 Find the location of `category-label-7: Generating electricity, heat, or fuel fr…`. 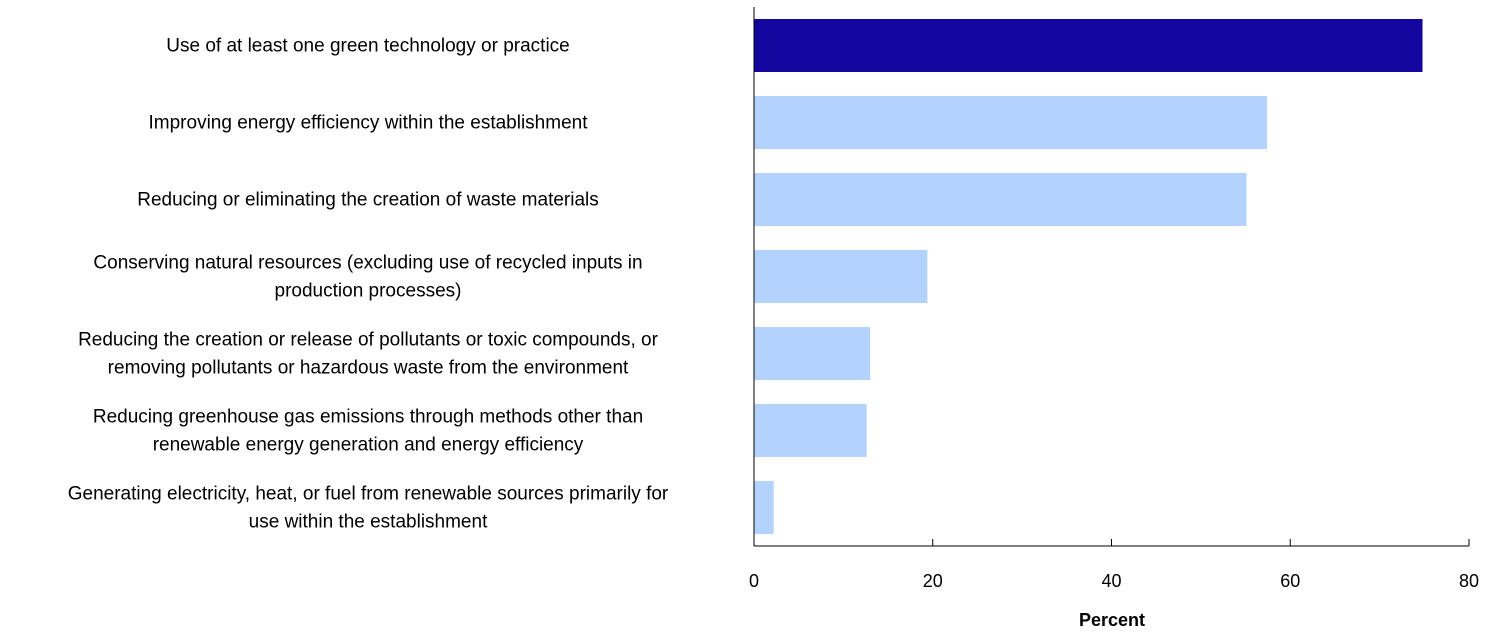

category-label-7: Generating electricity, heat, or fuel fr… is located at coordinates (368, 508).